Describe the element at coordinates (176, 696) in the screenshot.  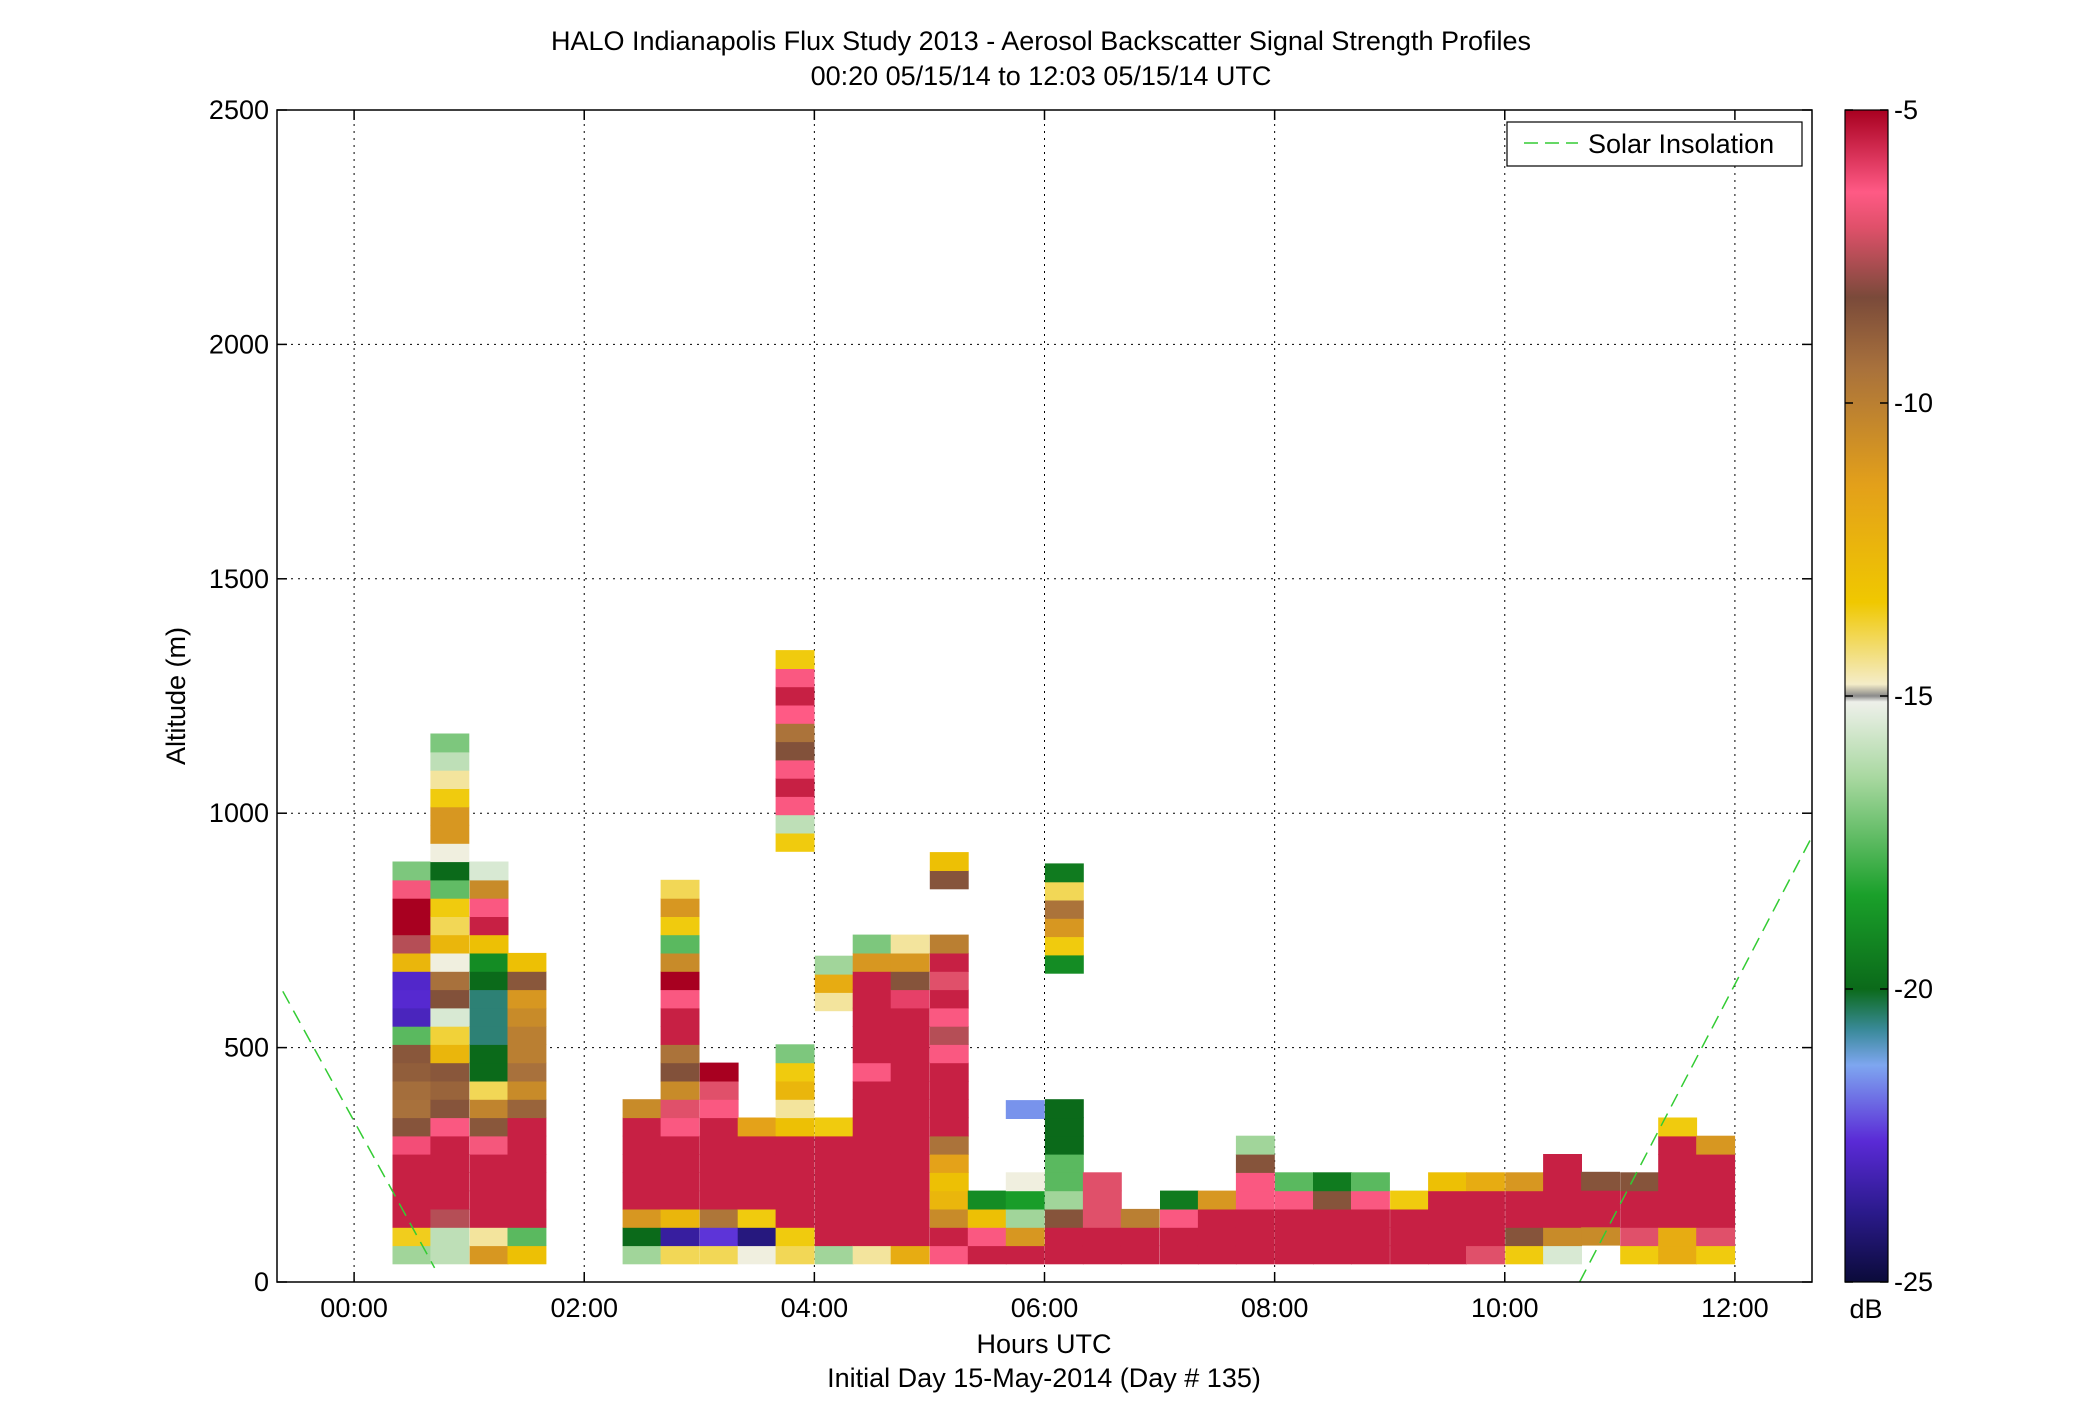
I see `y-axis-label: Altitude (m)` at that location.